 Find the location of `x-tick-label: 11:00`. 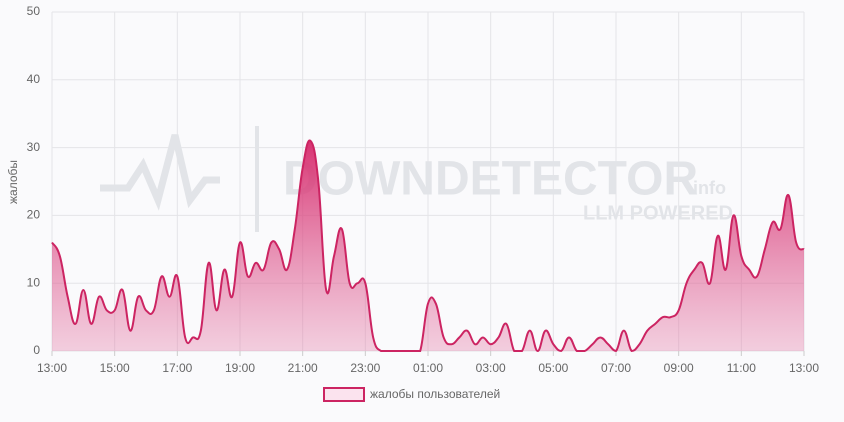

x-tick-label: 11:00 is located at coordinates (741, 368).